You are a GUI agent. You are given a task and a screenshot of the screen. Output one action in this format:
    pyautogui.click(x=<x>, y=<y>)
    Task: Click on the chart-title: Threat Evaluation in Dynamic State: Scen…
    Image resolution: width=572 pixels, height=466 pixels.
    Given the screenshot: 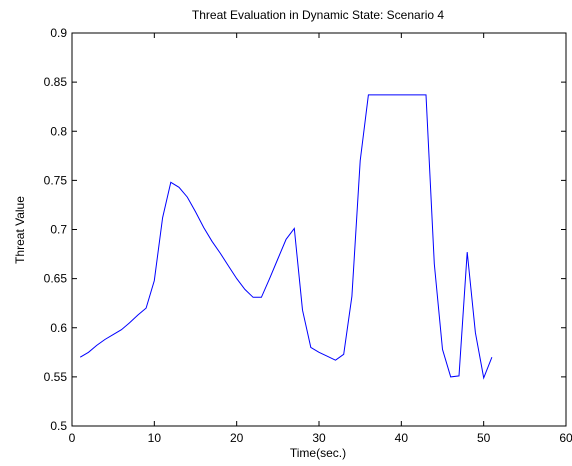 What is the action you would take?
    pyautogui.click(x=318, y=15)
    